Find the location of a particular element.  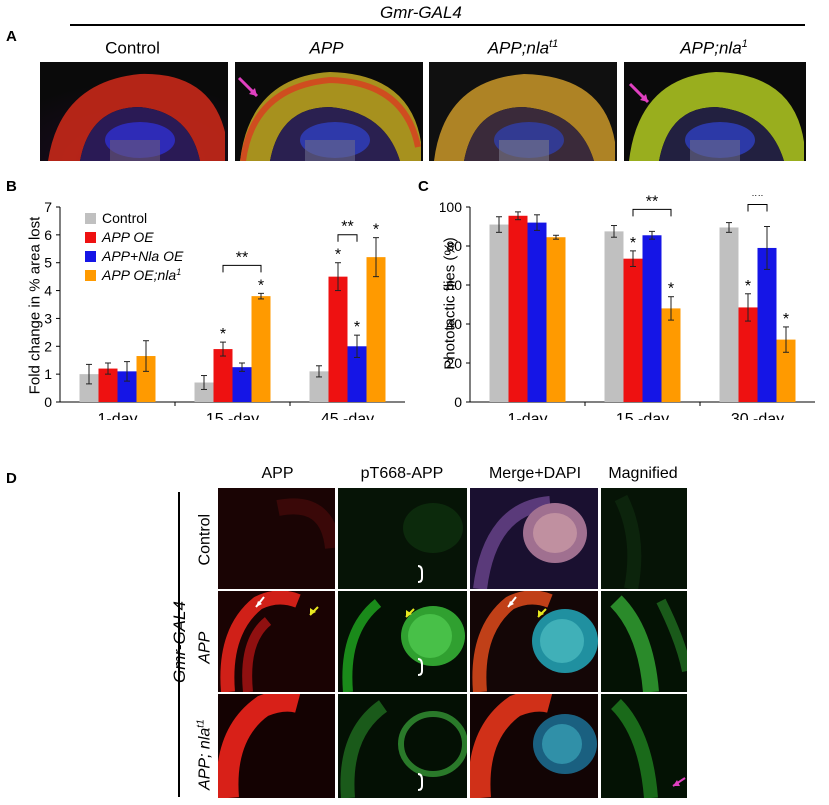

category-label: 15 -day is located at coordinates (642, 415).